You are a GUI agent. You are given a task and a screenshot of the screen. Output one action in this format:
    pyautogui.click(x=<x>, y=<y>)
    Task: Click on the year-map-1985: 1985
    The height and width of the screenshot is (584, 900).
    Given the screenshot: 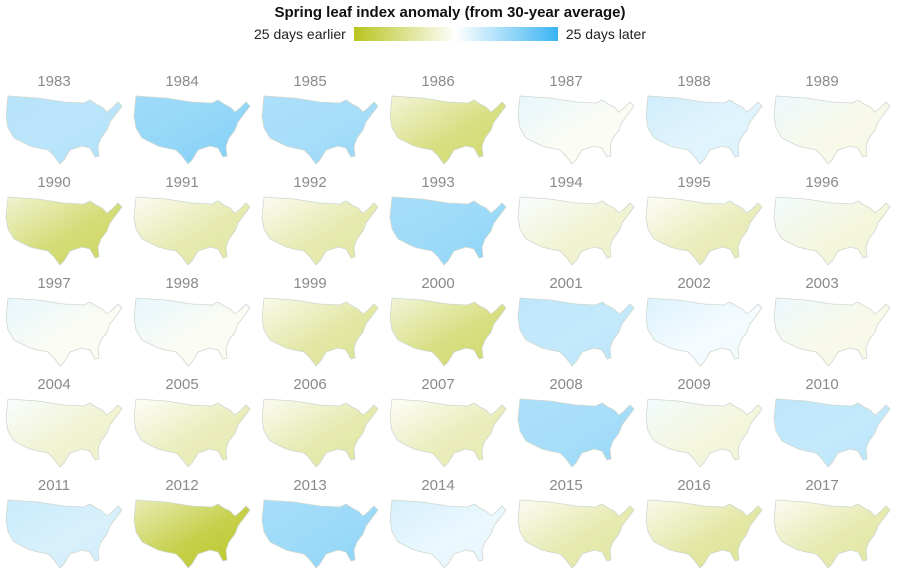 What is the action you would take?
    pyautogui.click(x=324, y=118)
    